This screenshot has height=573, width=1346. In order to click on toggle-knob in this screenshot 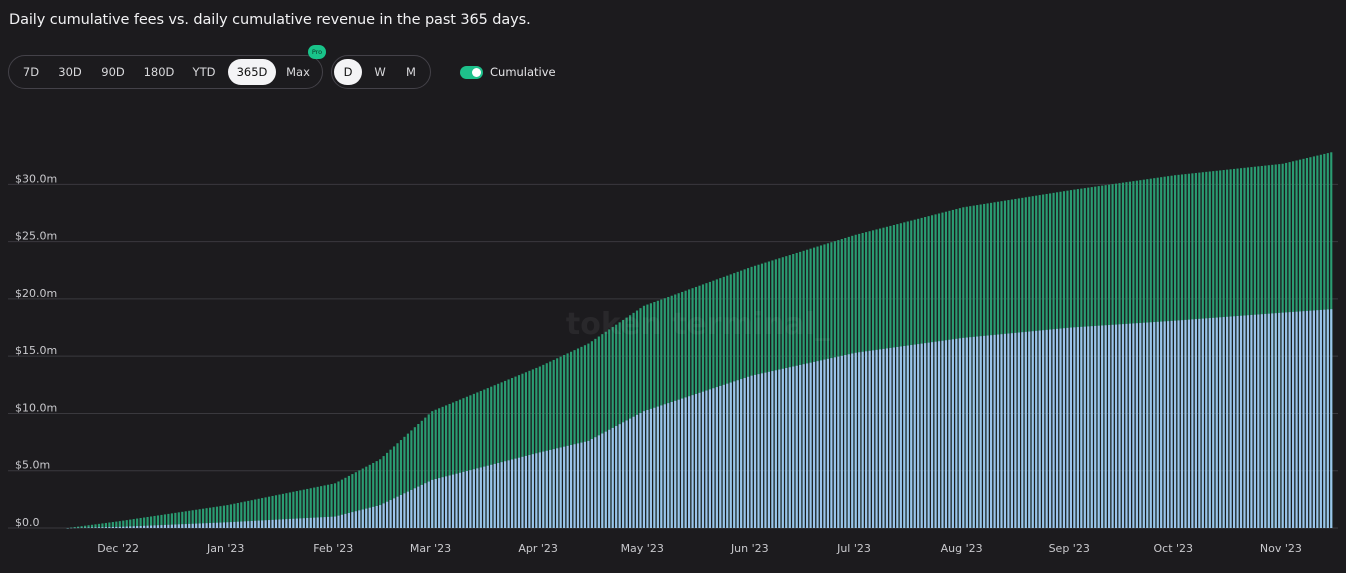, I will do `click(476, 72)`.